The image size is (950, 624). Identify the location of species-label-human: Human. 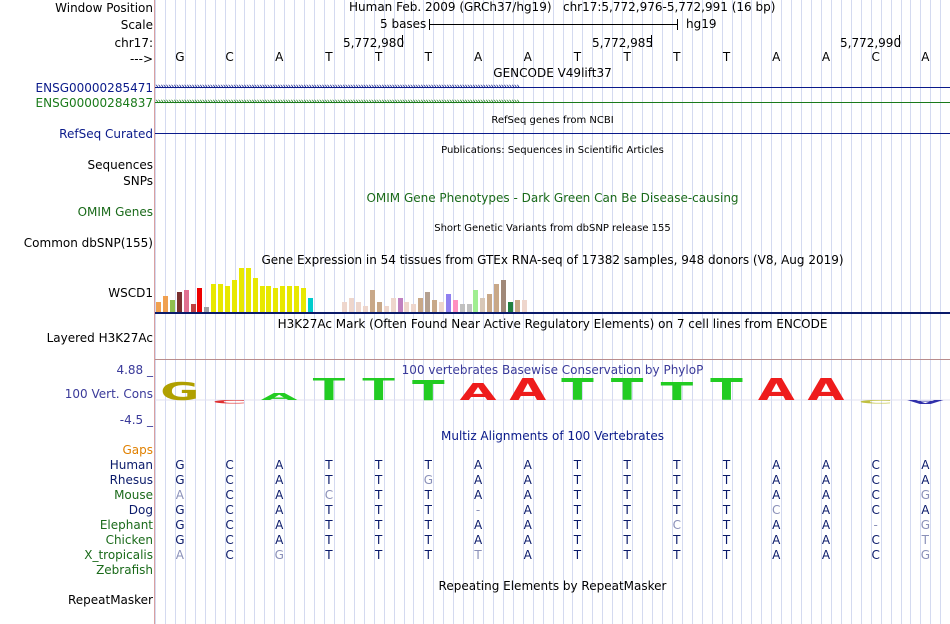
(131, 465).